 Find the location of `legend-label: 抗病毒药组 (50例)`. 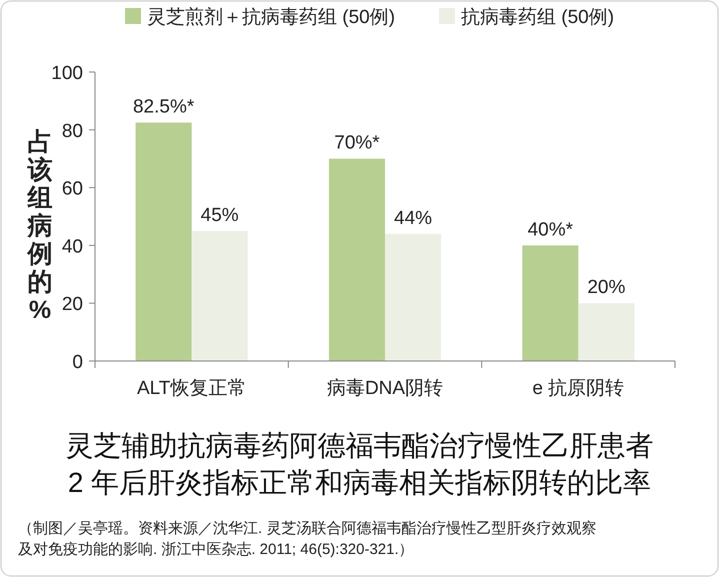

legend-label: 抗病毒药组 (50例) is located at coordinates (537, 17).